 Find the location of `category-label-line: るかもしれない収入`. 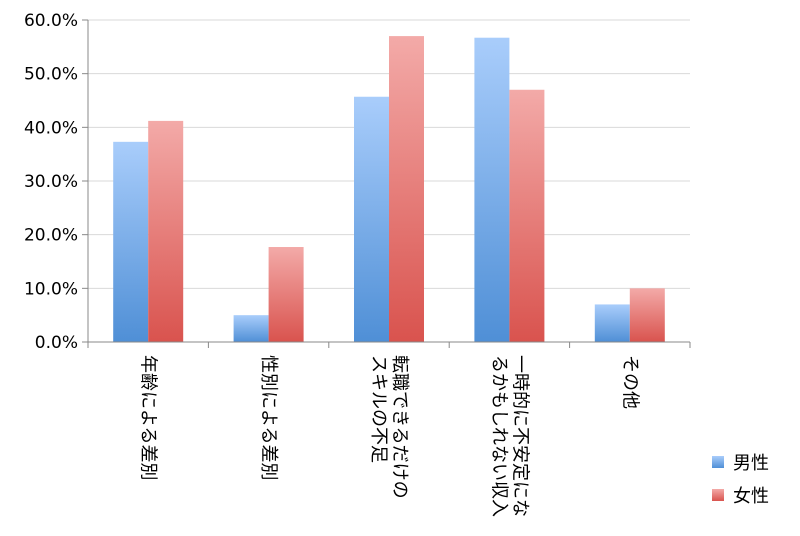

category-label-line: るかもしれない収入 is located at coordinates (498, 436).